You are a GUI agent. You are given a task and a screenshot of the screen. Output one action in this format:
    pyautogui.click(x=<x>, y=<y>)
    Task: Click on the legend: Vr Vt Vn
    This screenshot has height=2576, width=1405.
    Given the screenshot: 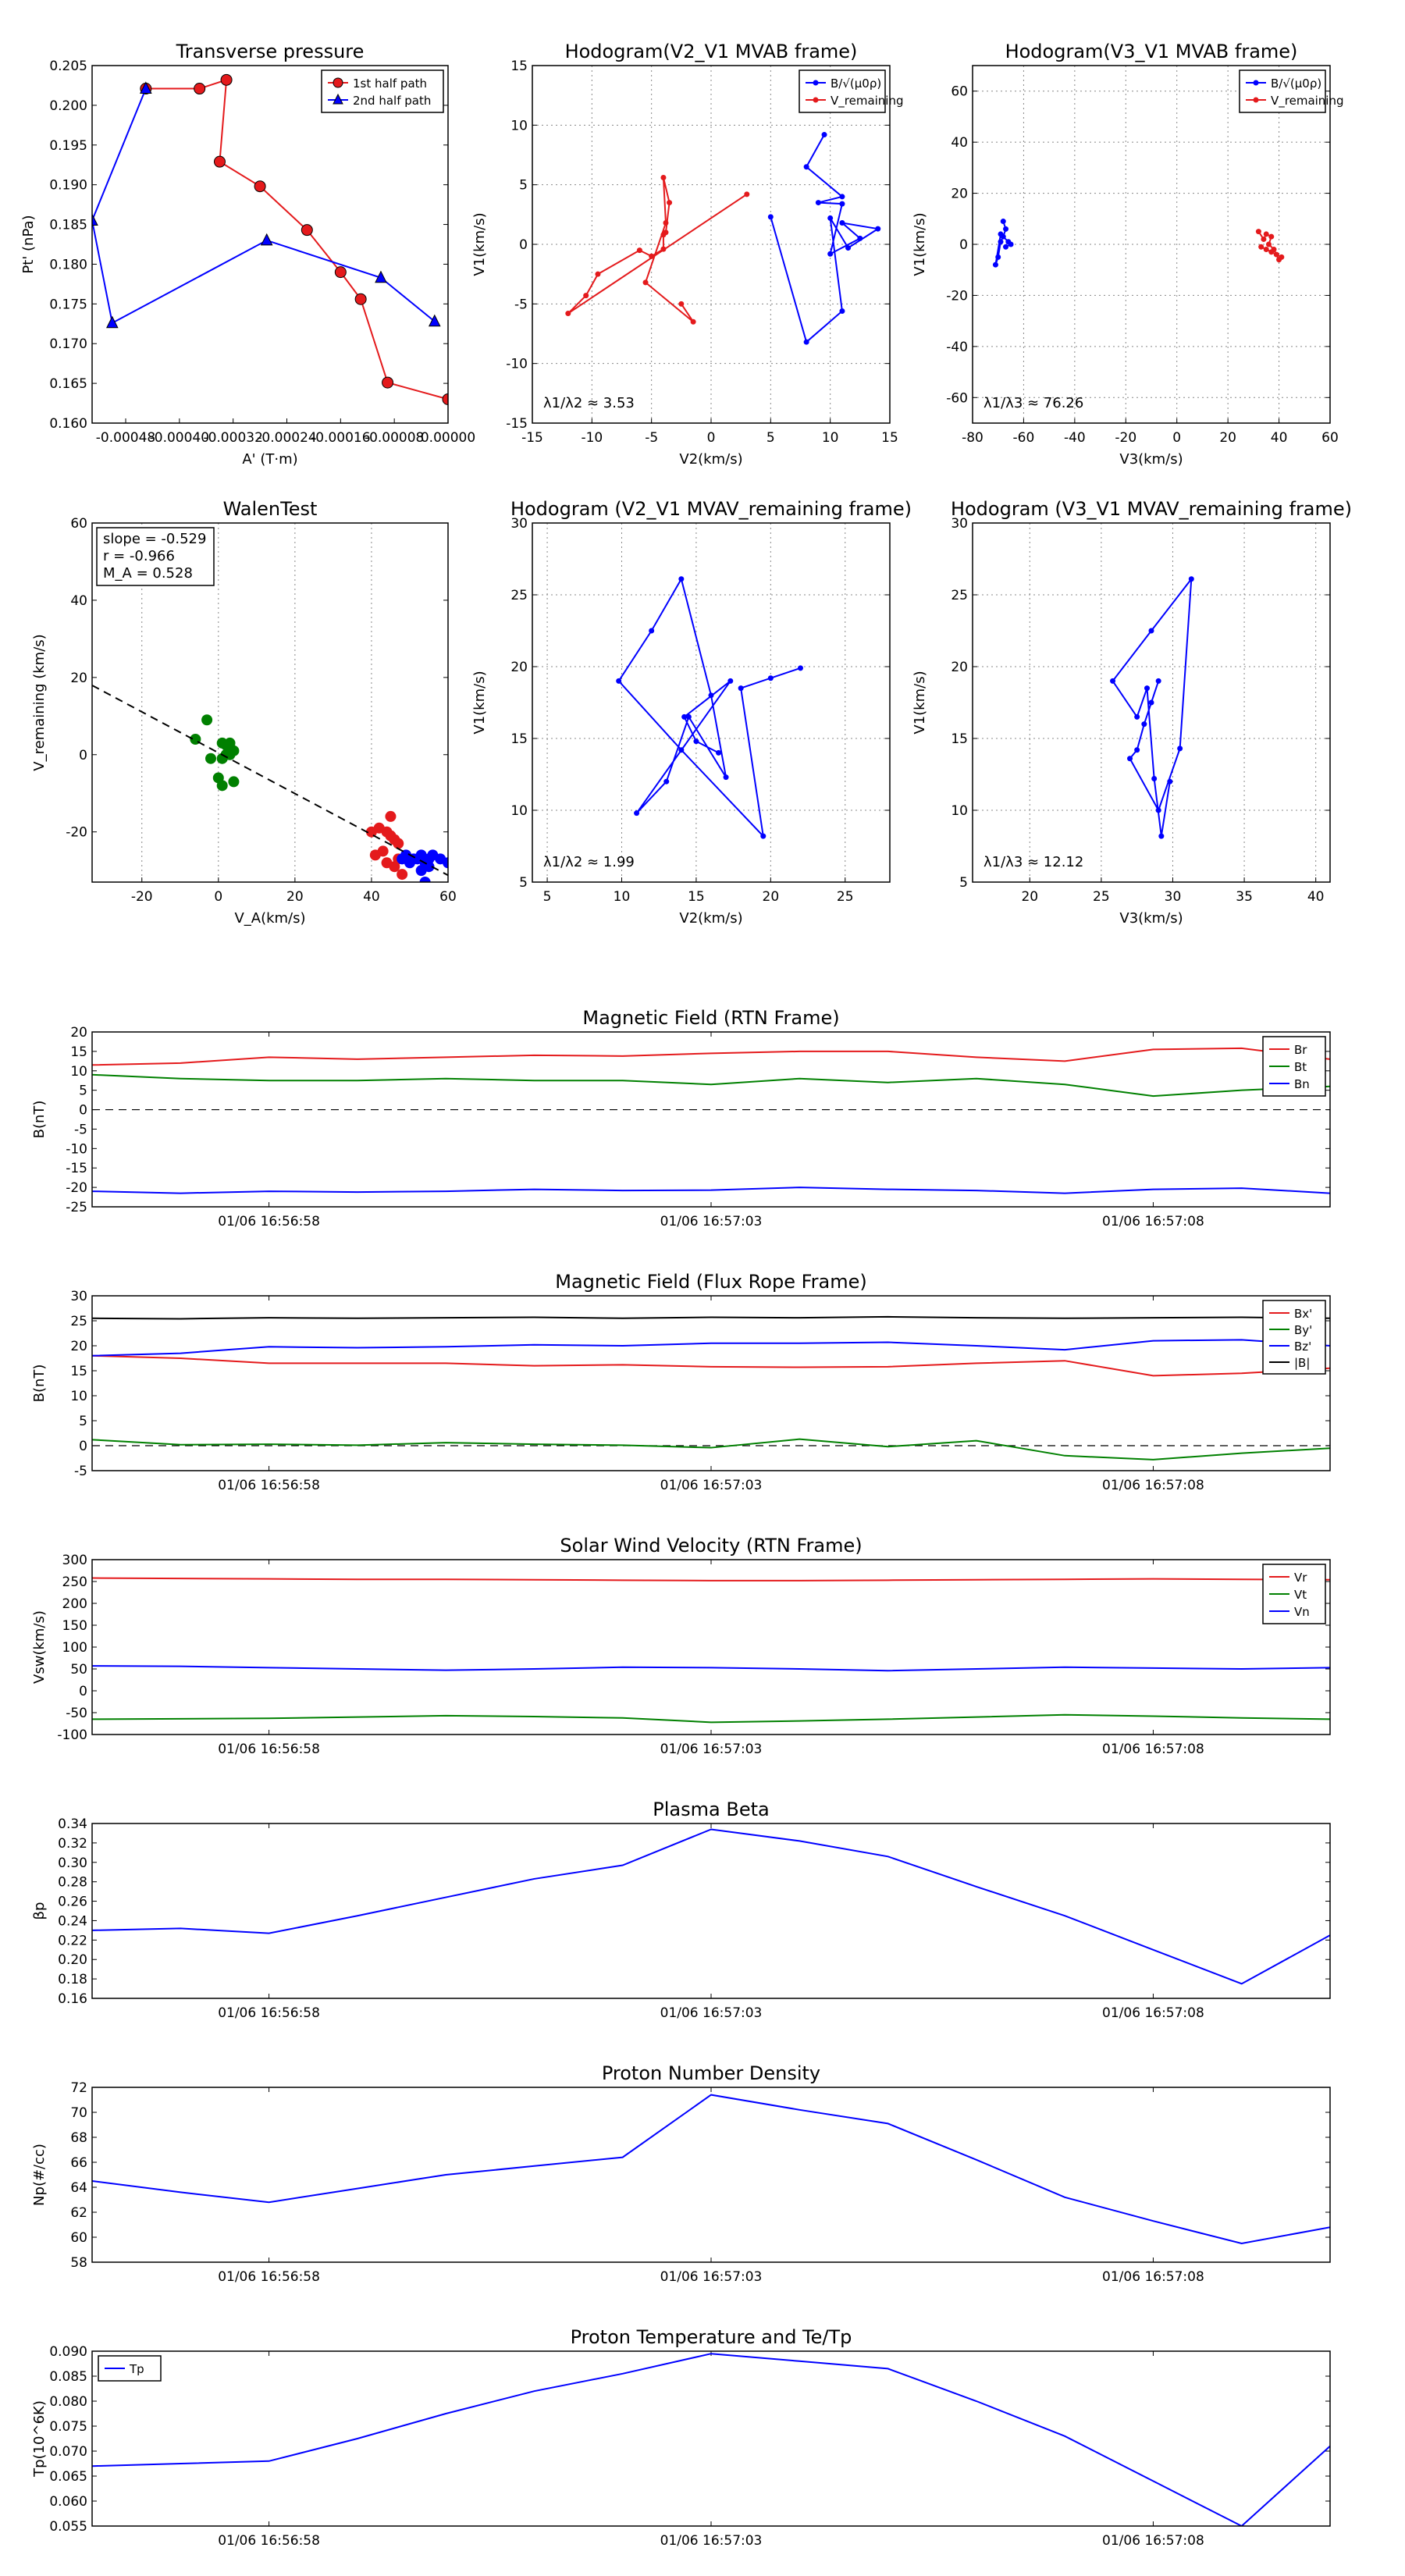 What is the action you would take?
    pyautogui.click(x=1294, y=1594)
    